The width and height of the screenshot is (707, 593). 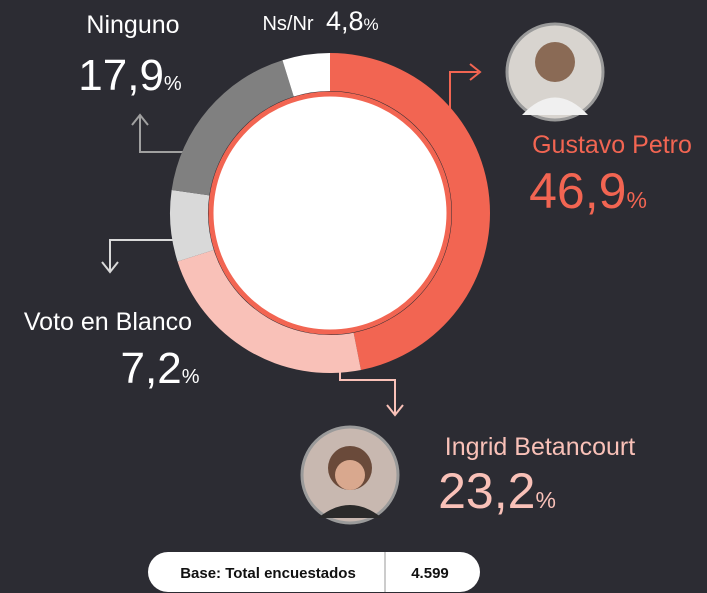 I want to click on value-label: 46,9%, so click(x=588, y=191).